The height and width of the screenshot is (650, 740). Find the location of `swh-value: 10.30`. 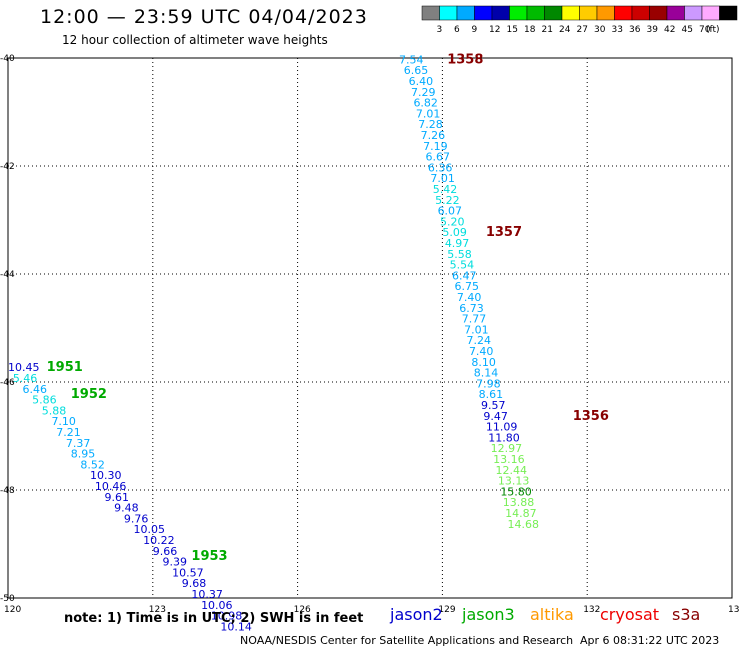

swh-value: 10.30 is located at coordinates (106, 475).